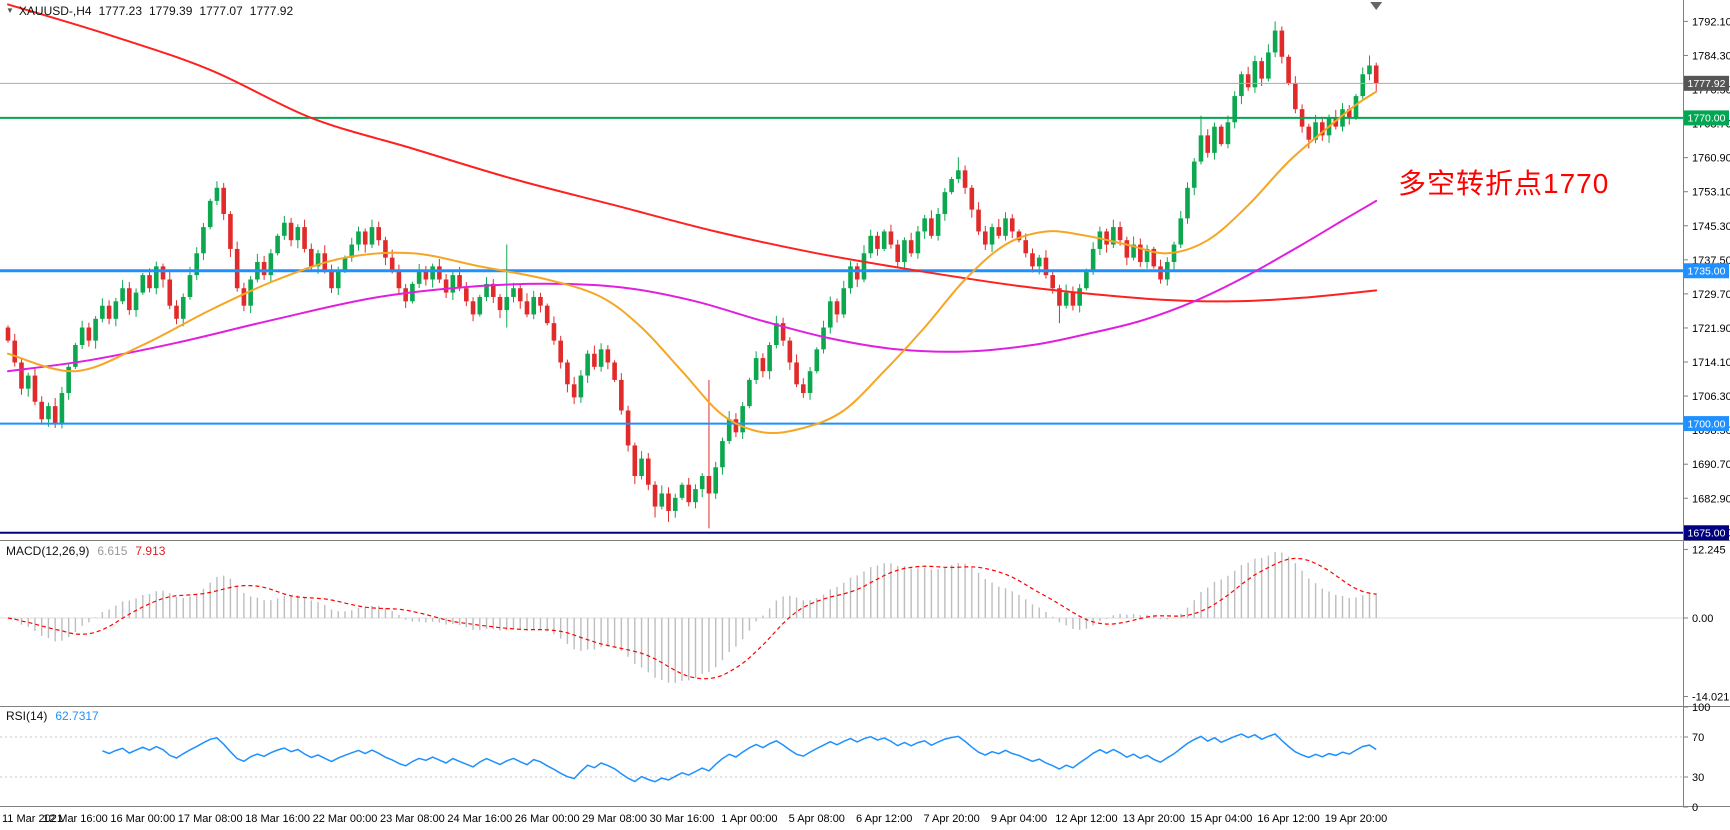  What do you see at coordinates (1711, 499) in the screenshot?
I see `price-tick-label: 1682.90` at bounding box center [1711, 499].